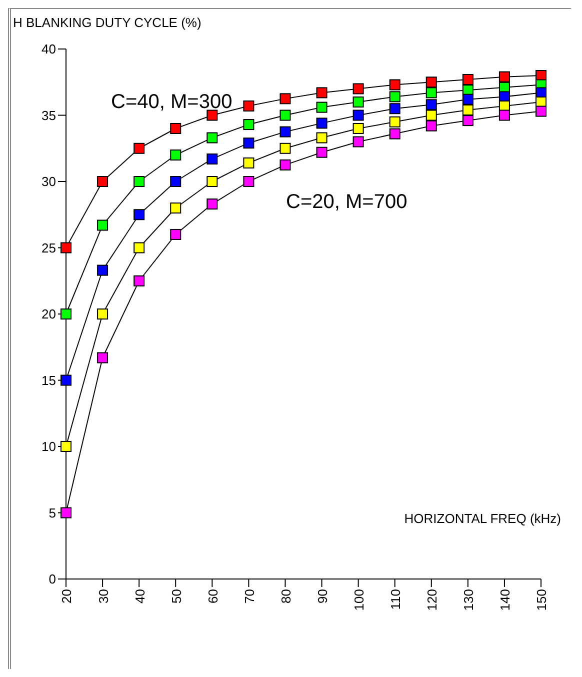 This screenshot has width=582, height=677. I want to click on x-tick-label: 90, so click(322, 596).